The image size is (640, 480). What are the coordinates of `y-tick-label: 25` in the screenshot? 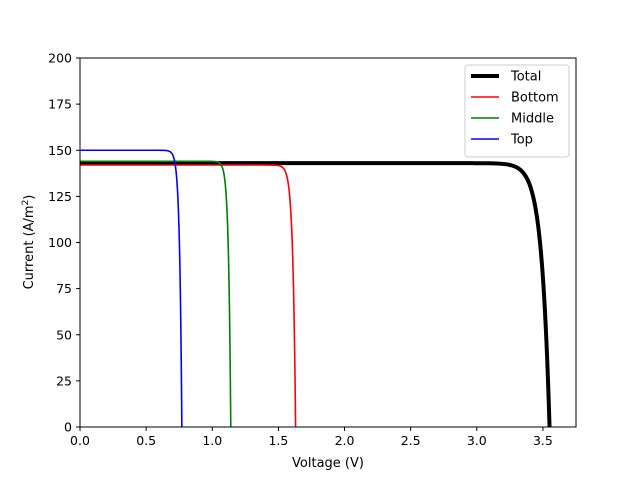 It's located at (64, 380).